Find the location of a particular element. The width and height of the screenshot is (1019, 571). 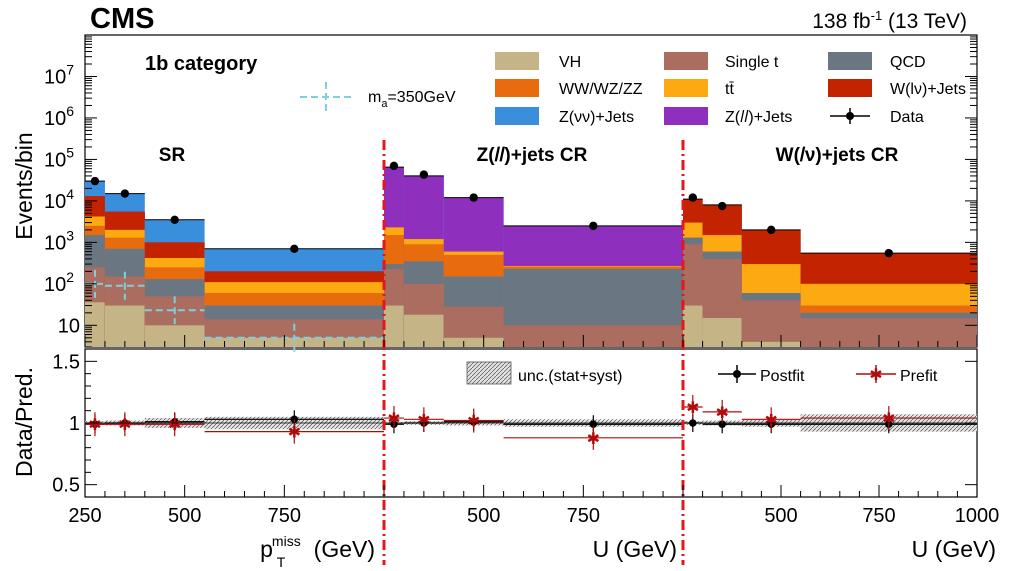

prefit-point-sr-bin2: ✱ is located at coordinates (174, 424).